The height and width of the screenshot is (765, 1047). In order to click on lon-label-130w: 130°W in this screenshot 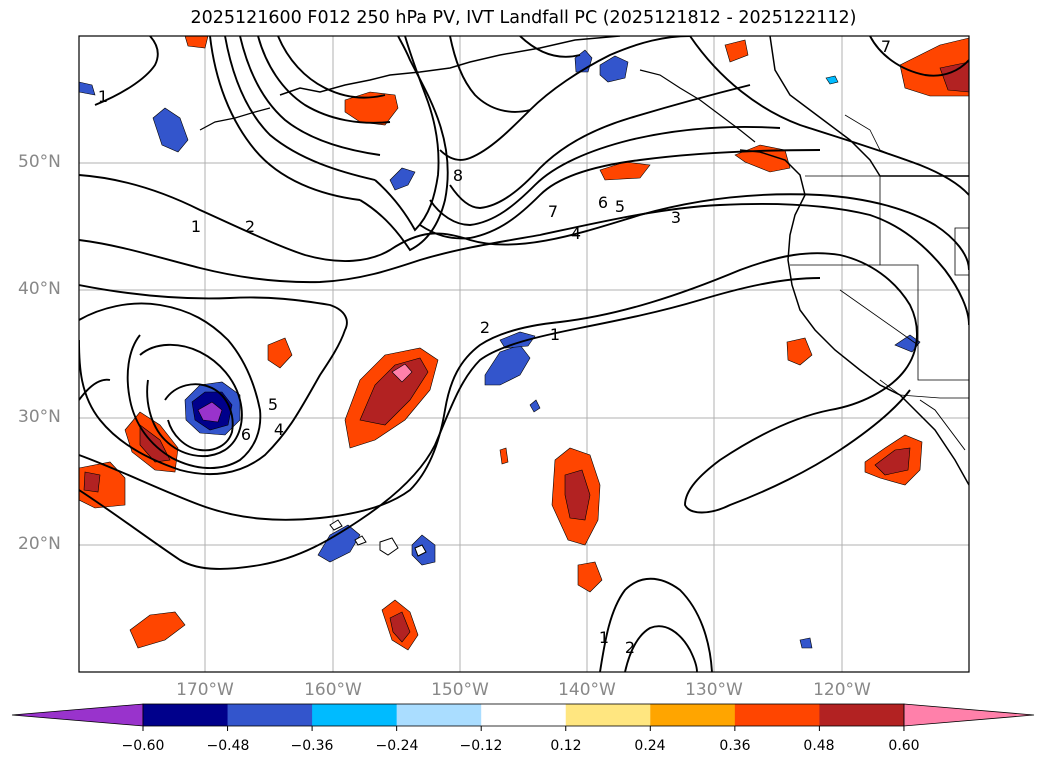, I will do `click(714, 690)`.